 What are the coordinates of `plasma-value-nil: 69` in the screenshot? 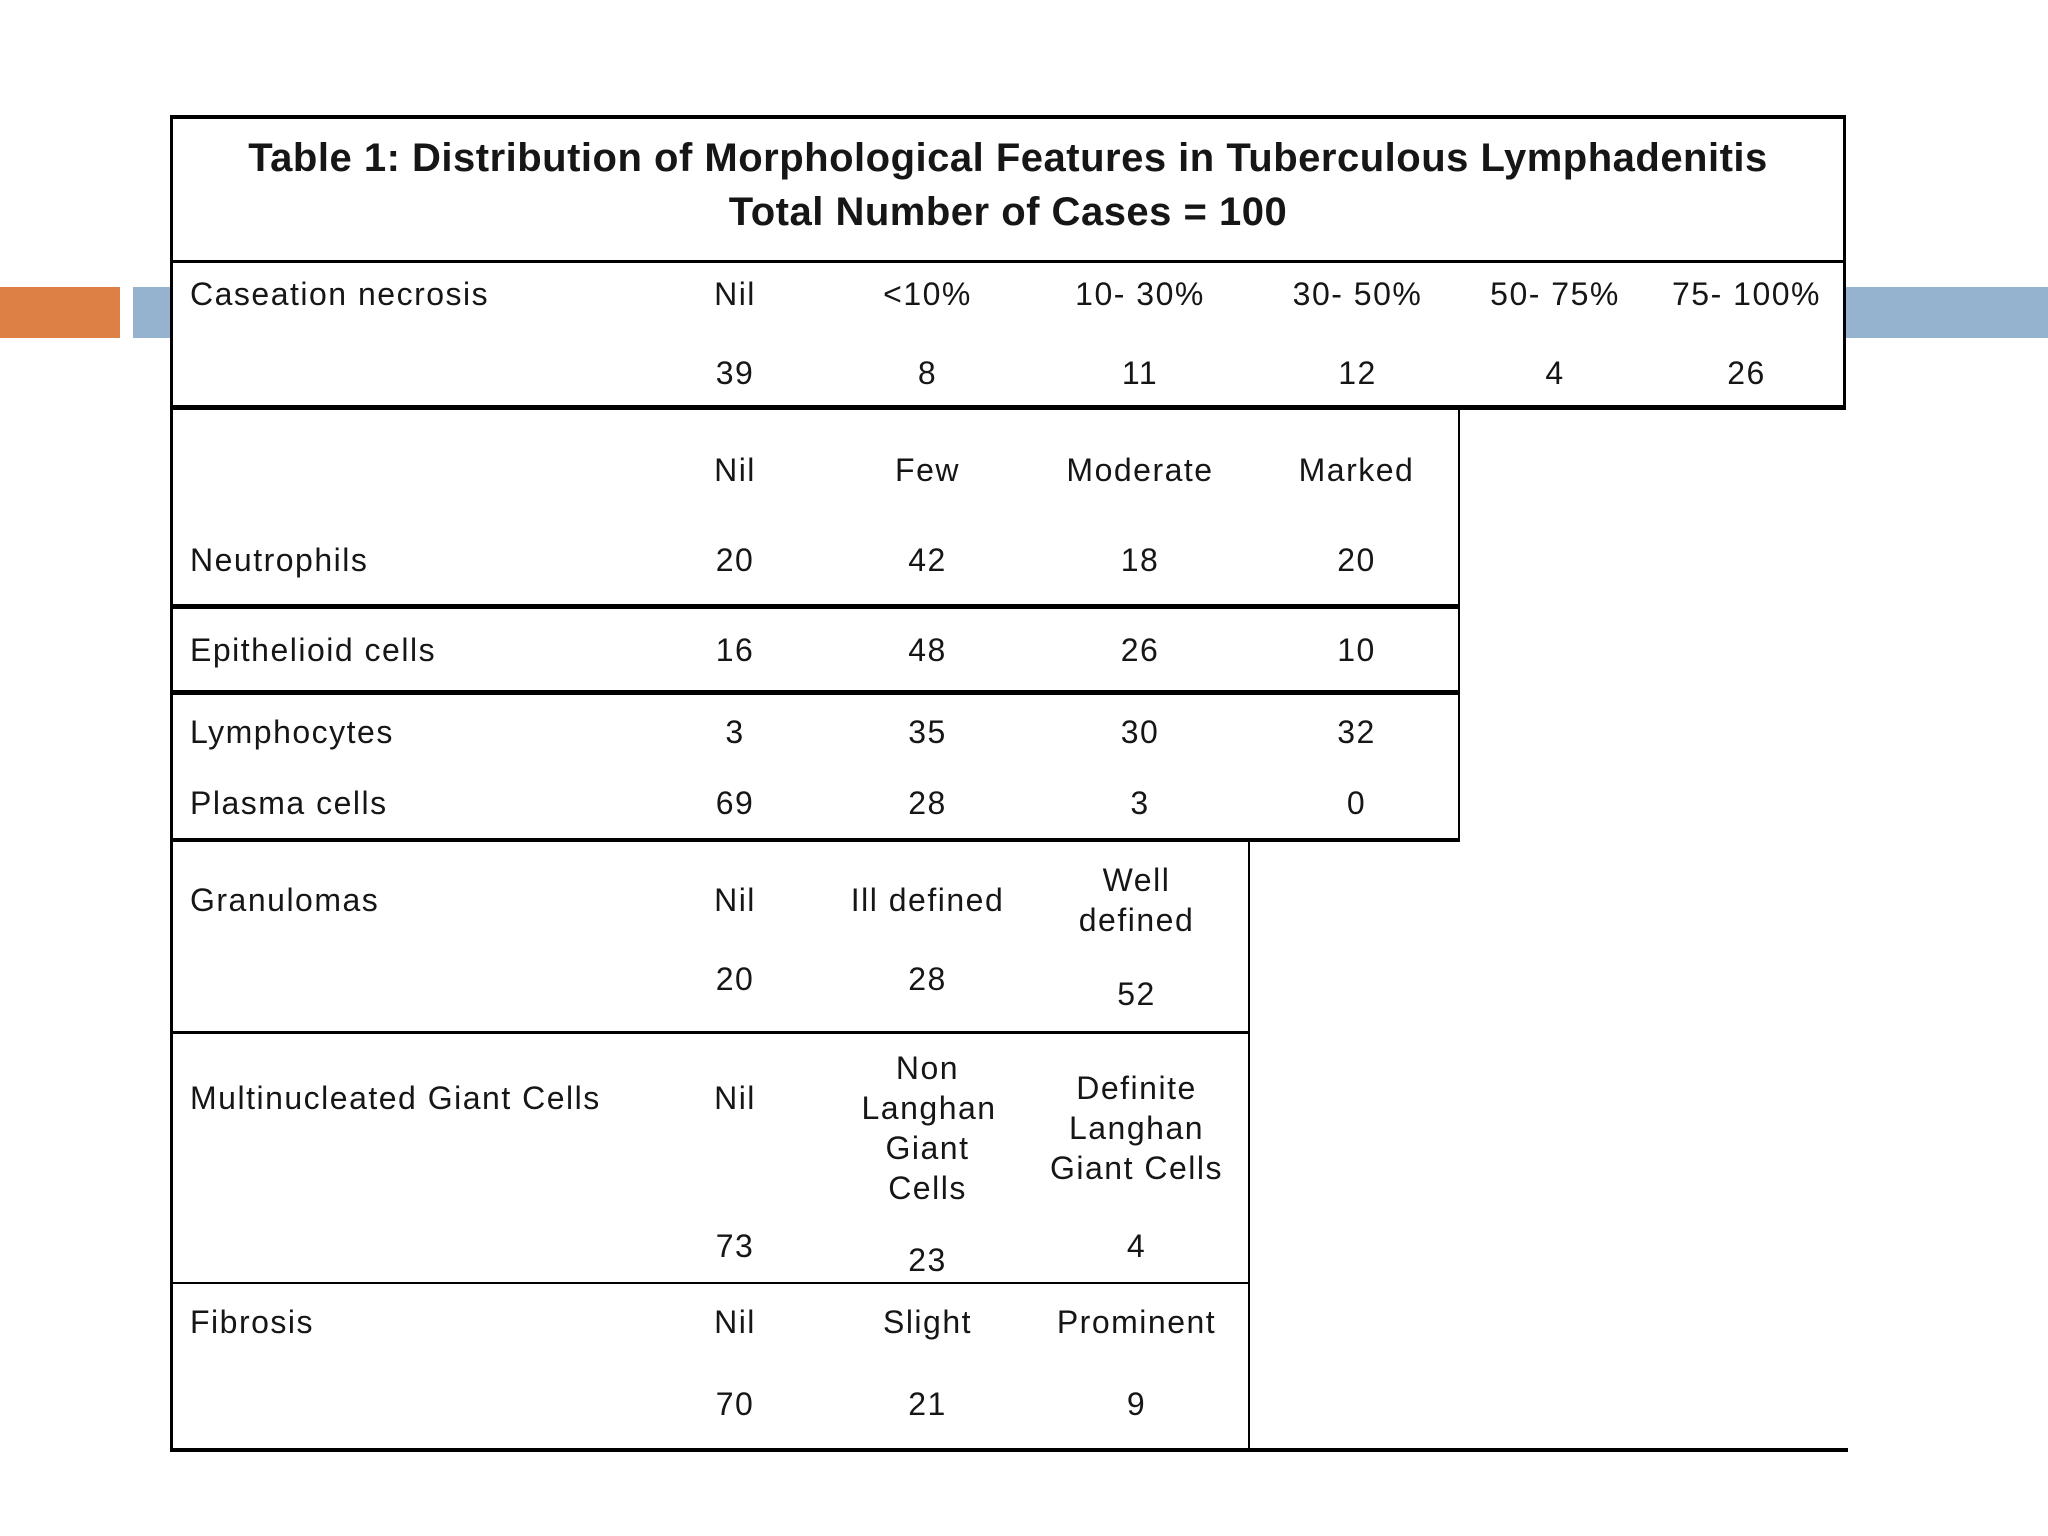 It's located at (735, 803).